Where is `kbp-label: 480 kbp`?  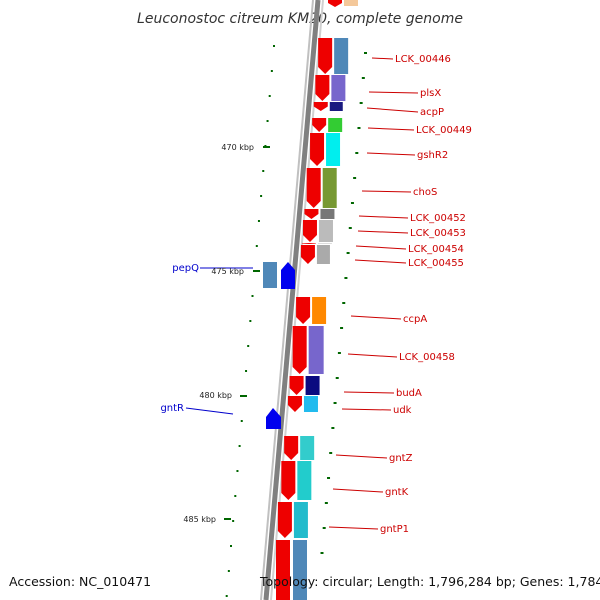 kbp-label: 480 kbp is located at coordinates (215, 395).